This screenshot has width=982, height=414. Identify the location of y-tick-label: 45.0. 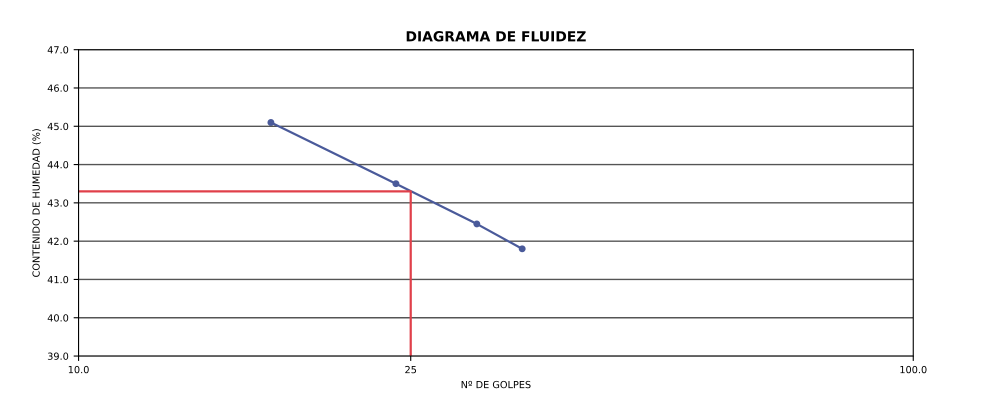
(58, 126).